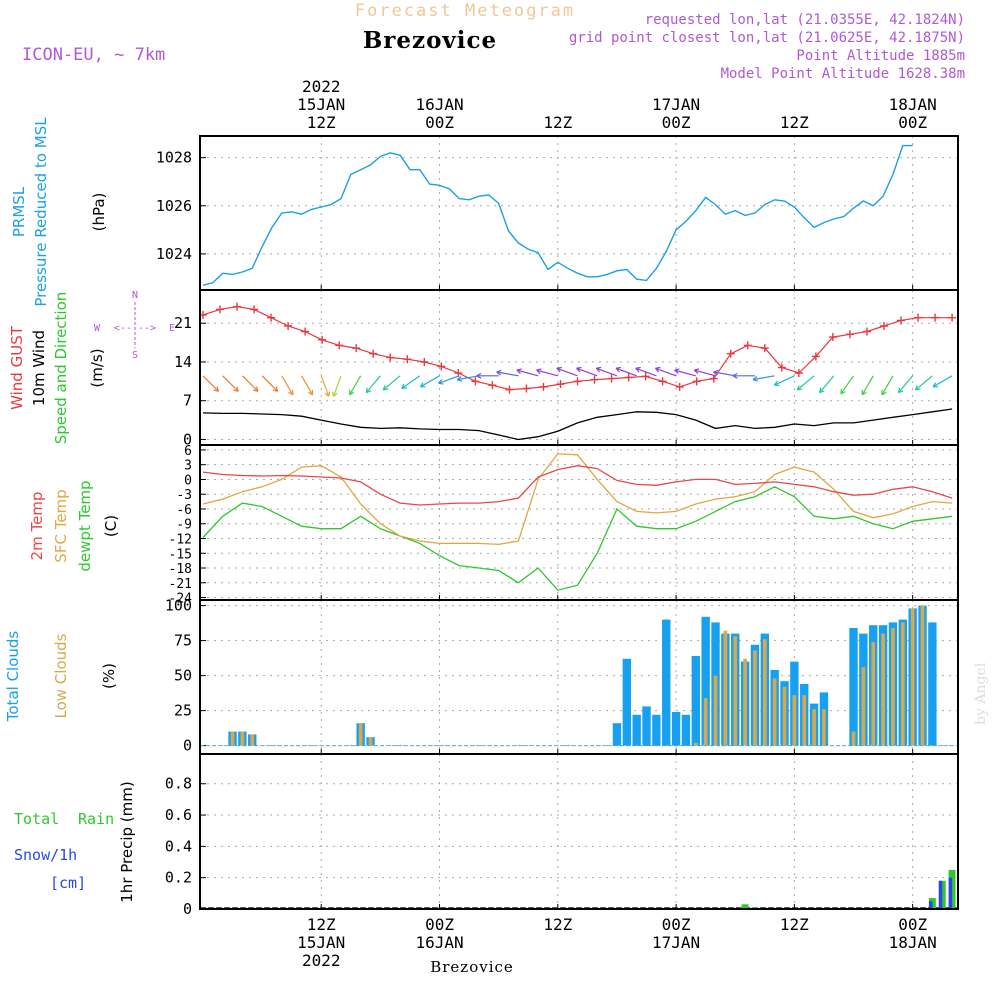 The image size is (1000, 1000). I want to click on bottom-time-label: 2022, so click(321, 960).